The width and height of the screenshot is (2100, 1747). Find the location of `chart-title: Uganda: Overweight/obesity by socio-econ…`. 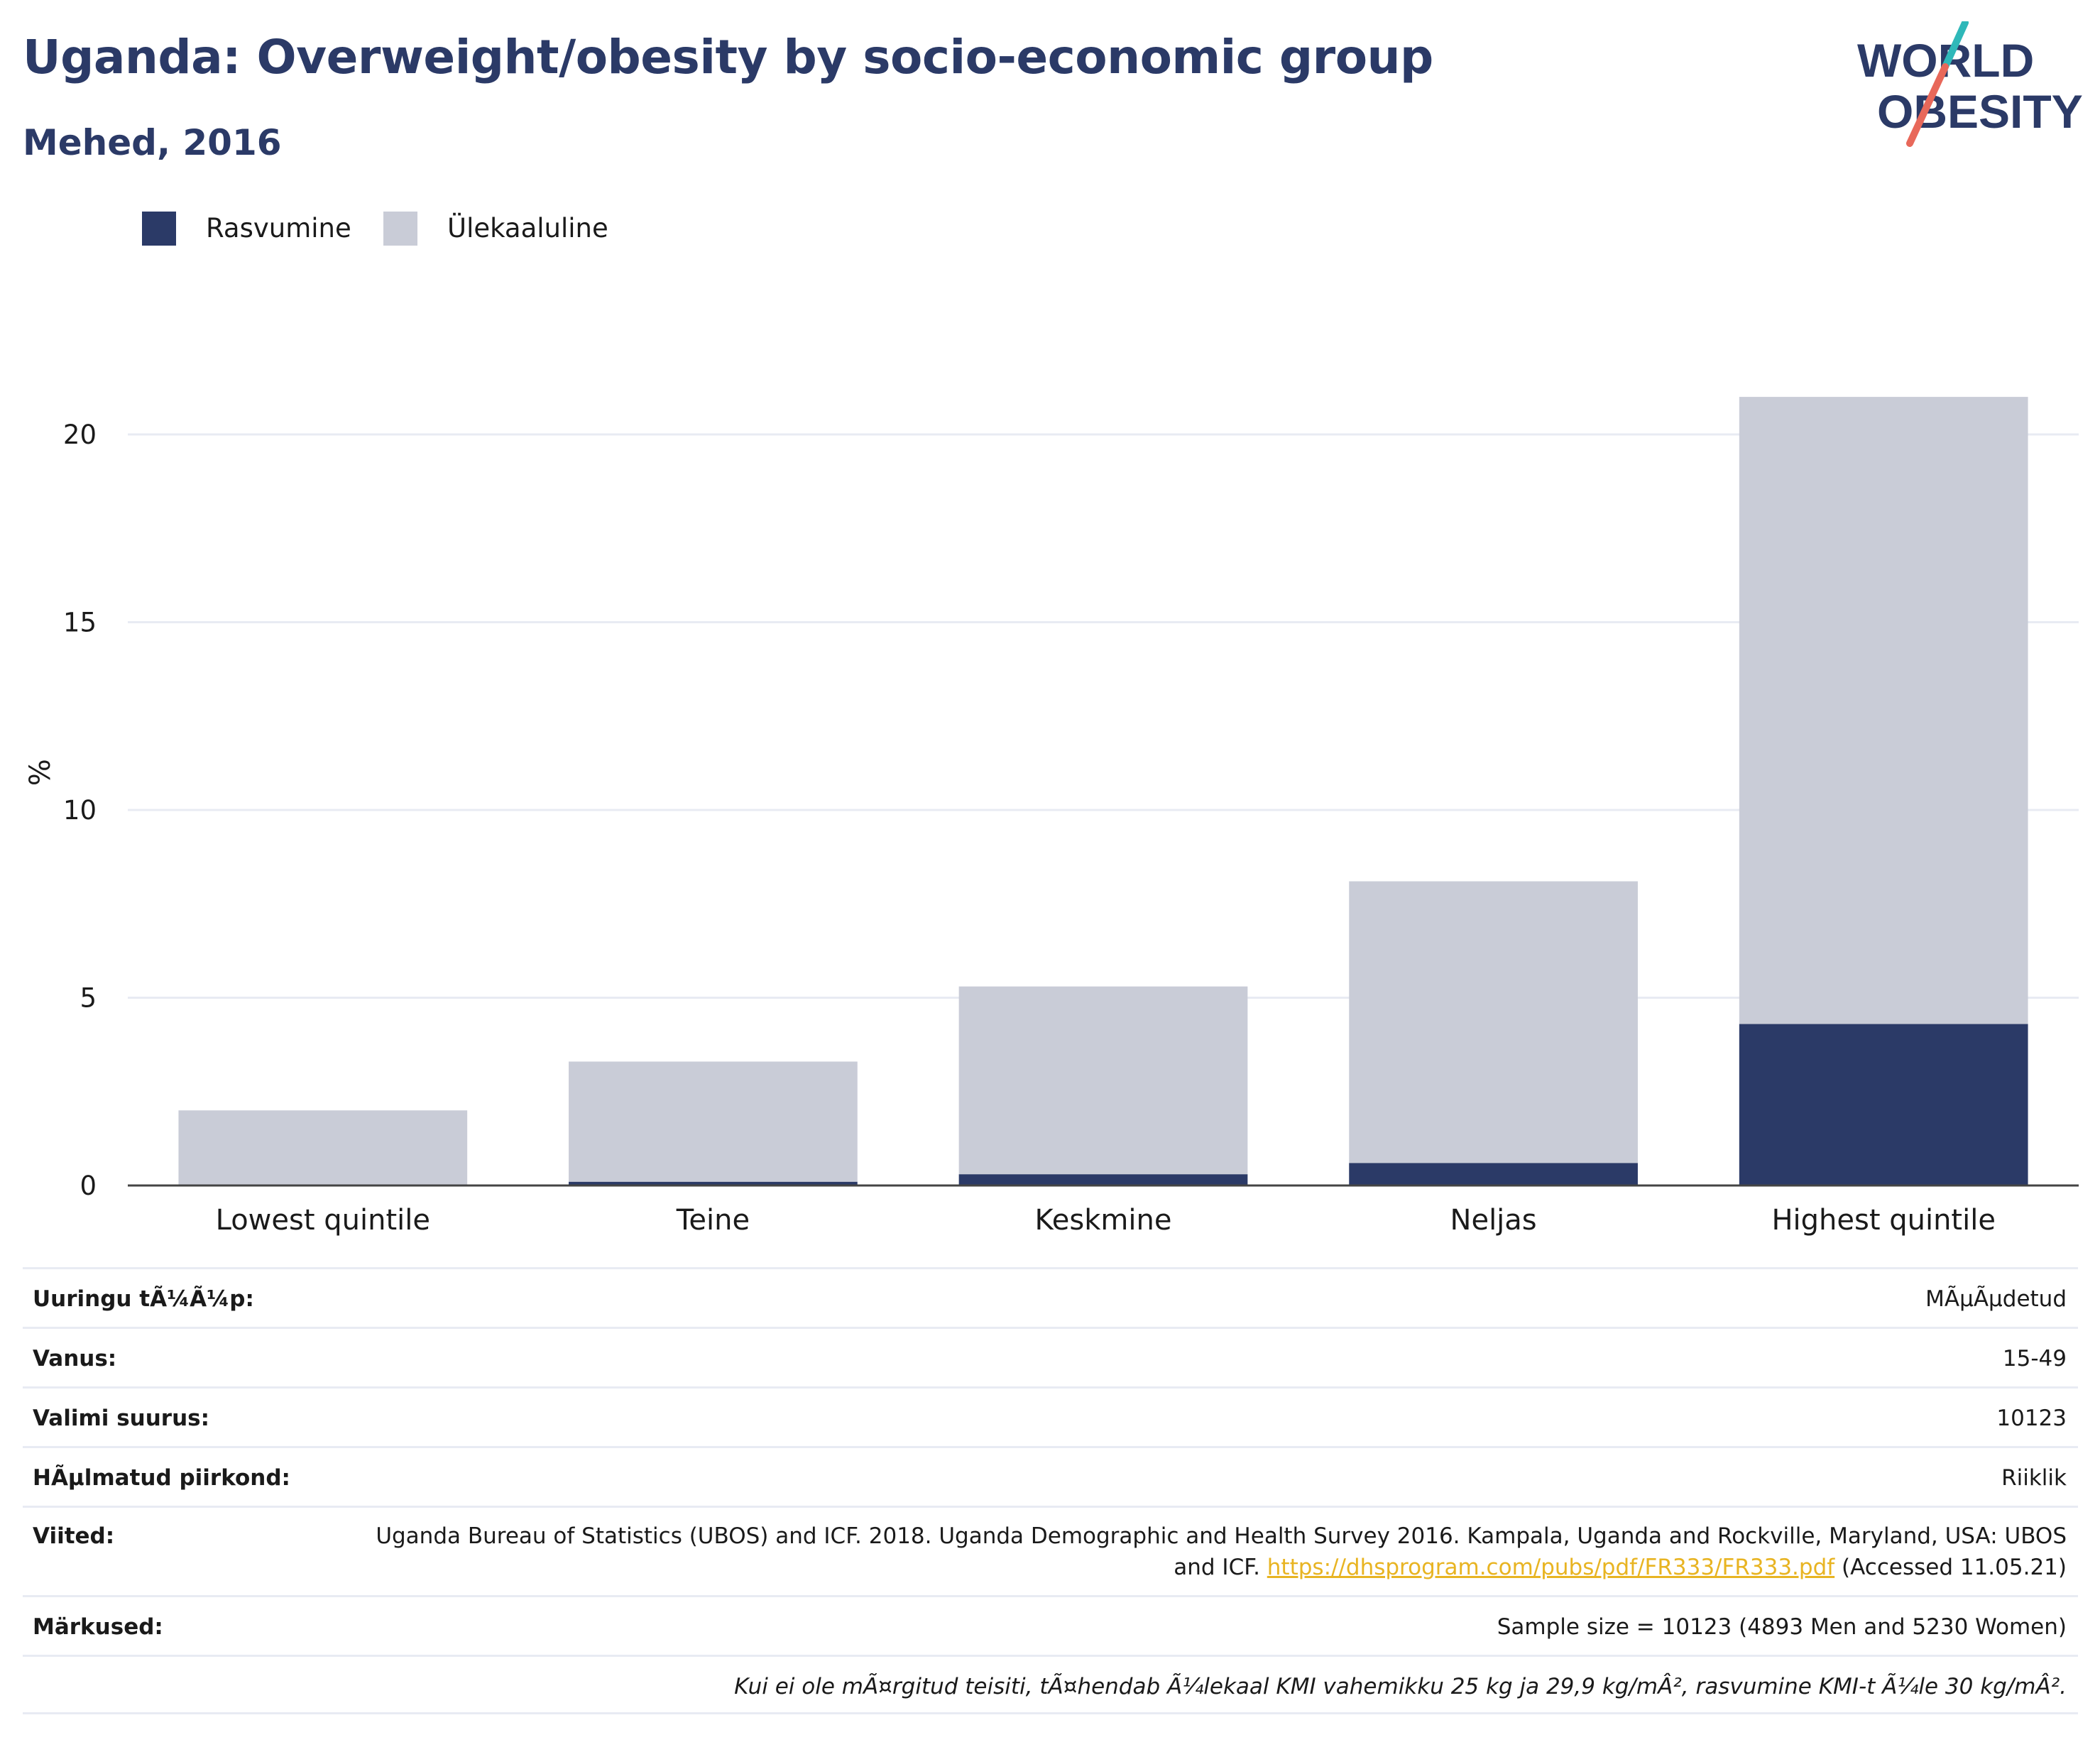

chart-title: Uganda: Overweight/obesity by socio-econ… is located at coordinates (728, 57).